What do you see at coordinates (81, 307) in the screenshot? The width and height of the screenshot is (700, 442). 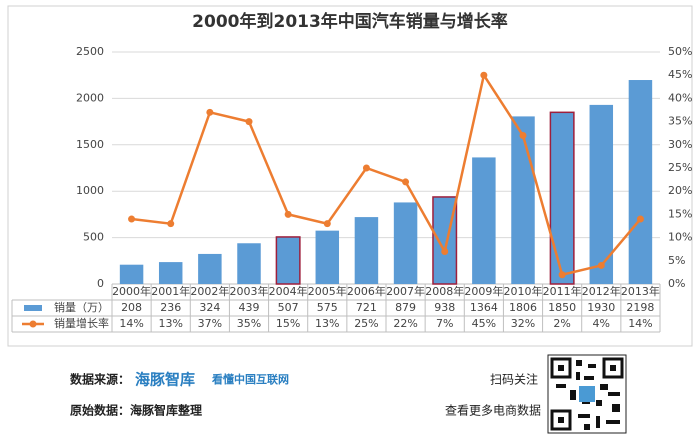 I see `legend-label: 销量（万）` at bounding box center [81, 307].